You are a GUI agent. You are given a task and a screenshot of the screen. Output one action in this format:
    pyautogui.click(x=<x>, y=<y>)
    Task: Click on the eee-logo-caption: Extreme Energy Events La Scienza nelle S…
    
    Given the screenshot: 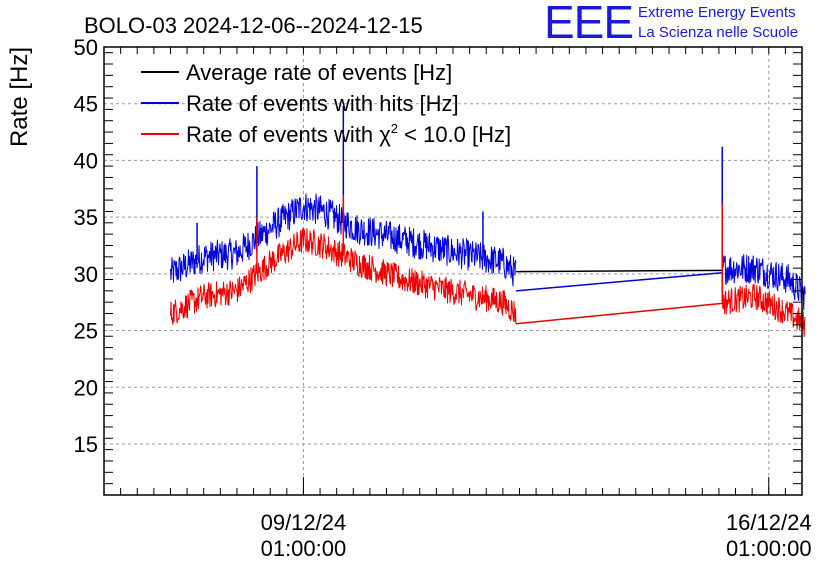 What is the action you would take?
    pyautogui.click(x=718, y=23)
    